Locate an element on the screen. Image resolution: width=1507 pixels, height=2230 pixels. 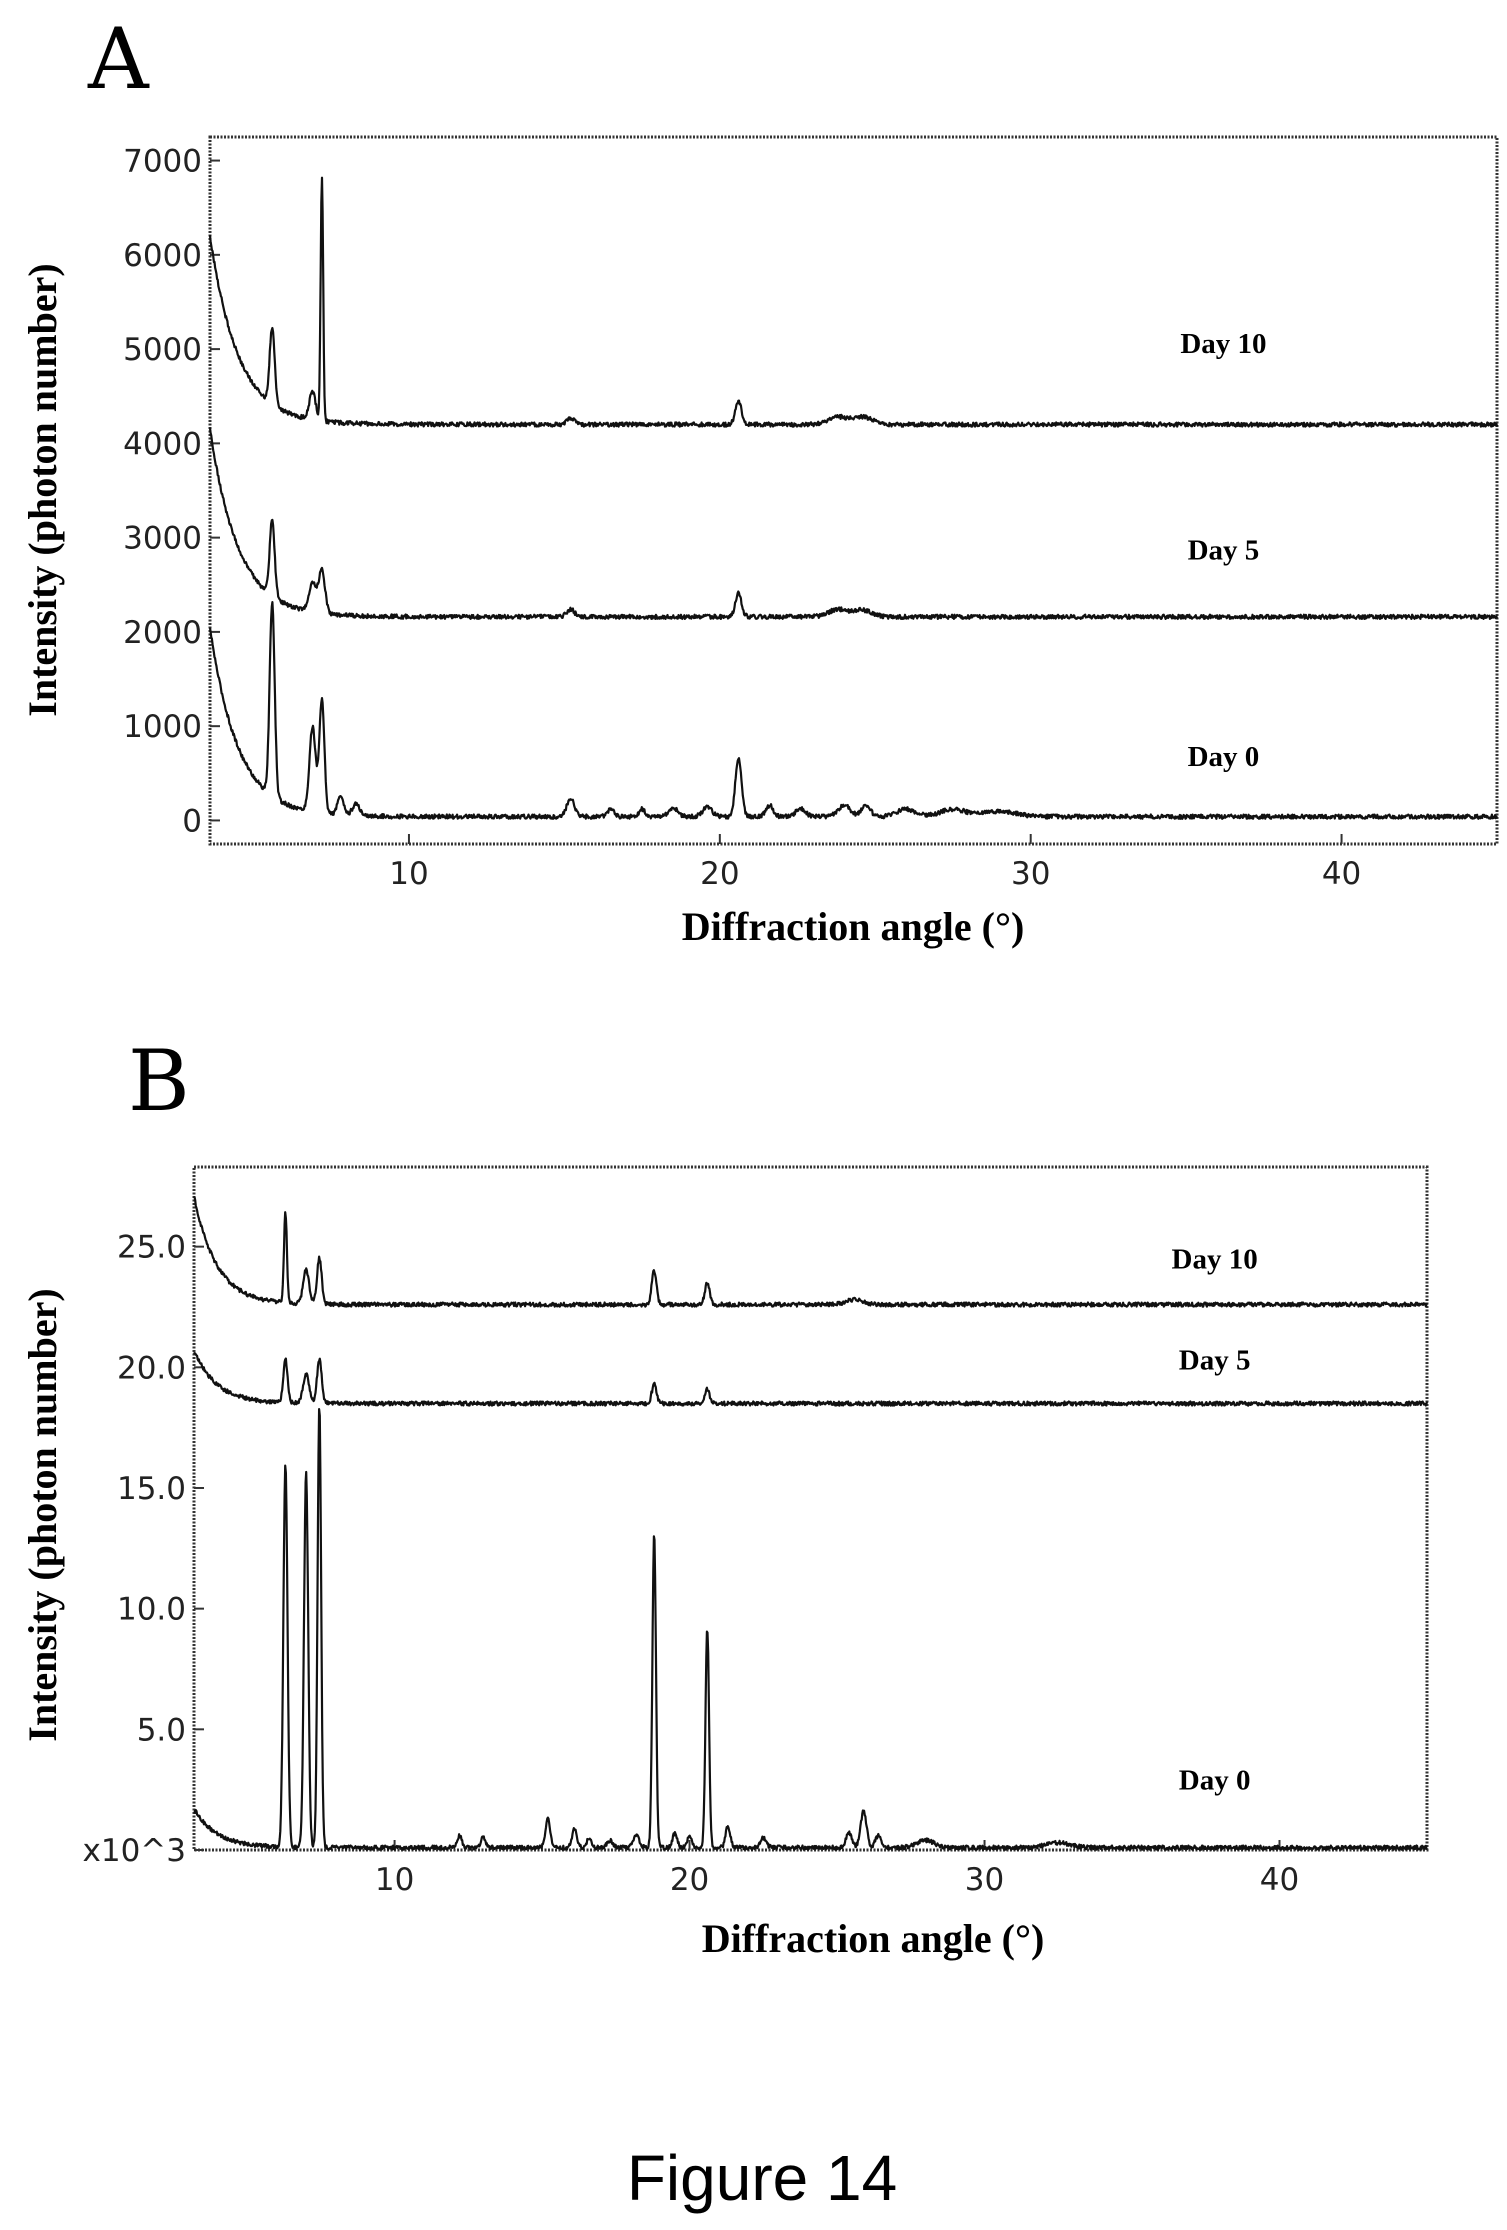
y-tick-label: 4000 is located at coordinates (162, 444).